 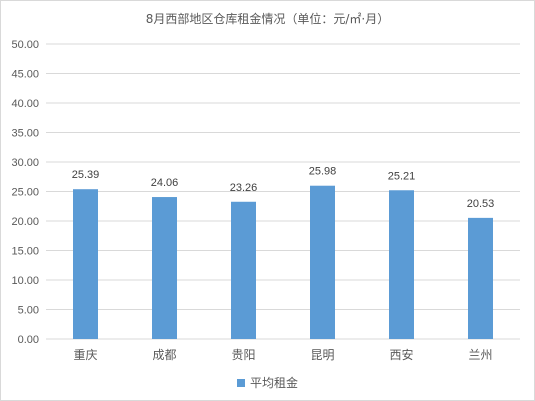 I want to click on data-label: 24.06, so click(x=165, y=183).